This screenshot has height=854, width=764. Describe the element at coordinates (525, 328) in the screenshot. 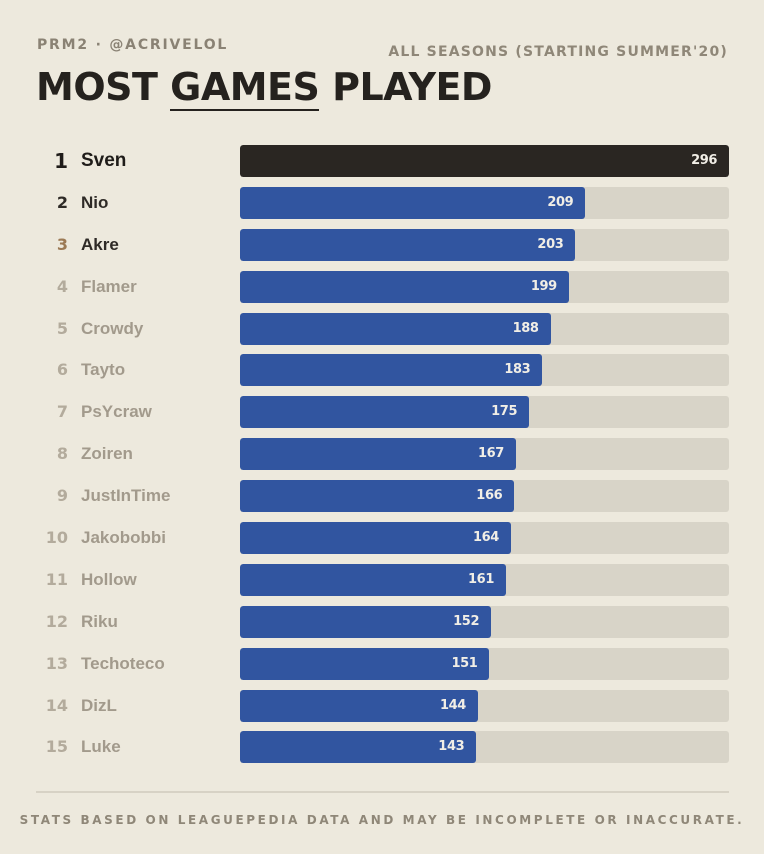

I see `value-label: 188` at that location.